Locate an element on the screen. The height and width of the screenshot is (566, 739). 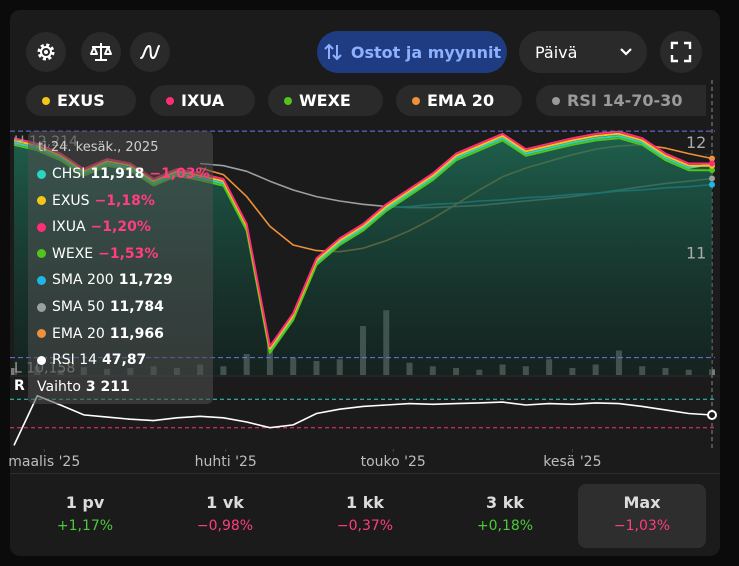
legend-label: IXUA is located at coordinates (203, 100).